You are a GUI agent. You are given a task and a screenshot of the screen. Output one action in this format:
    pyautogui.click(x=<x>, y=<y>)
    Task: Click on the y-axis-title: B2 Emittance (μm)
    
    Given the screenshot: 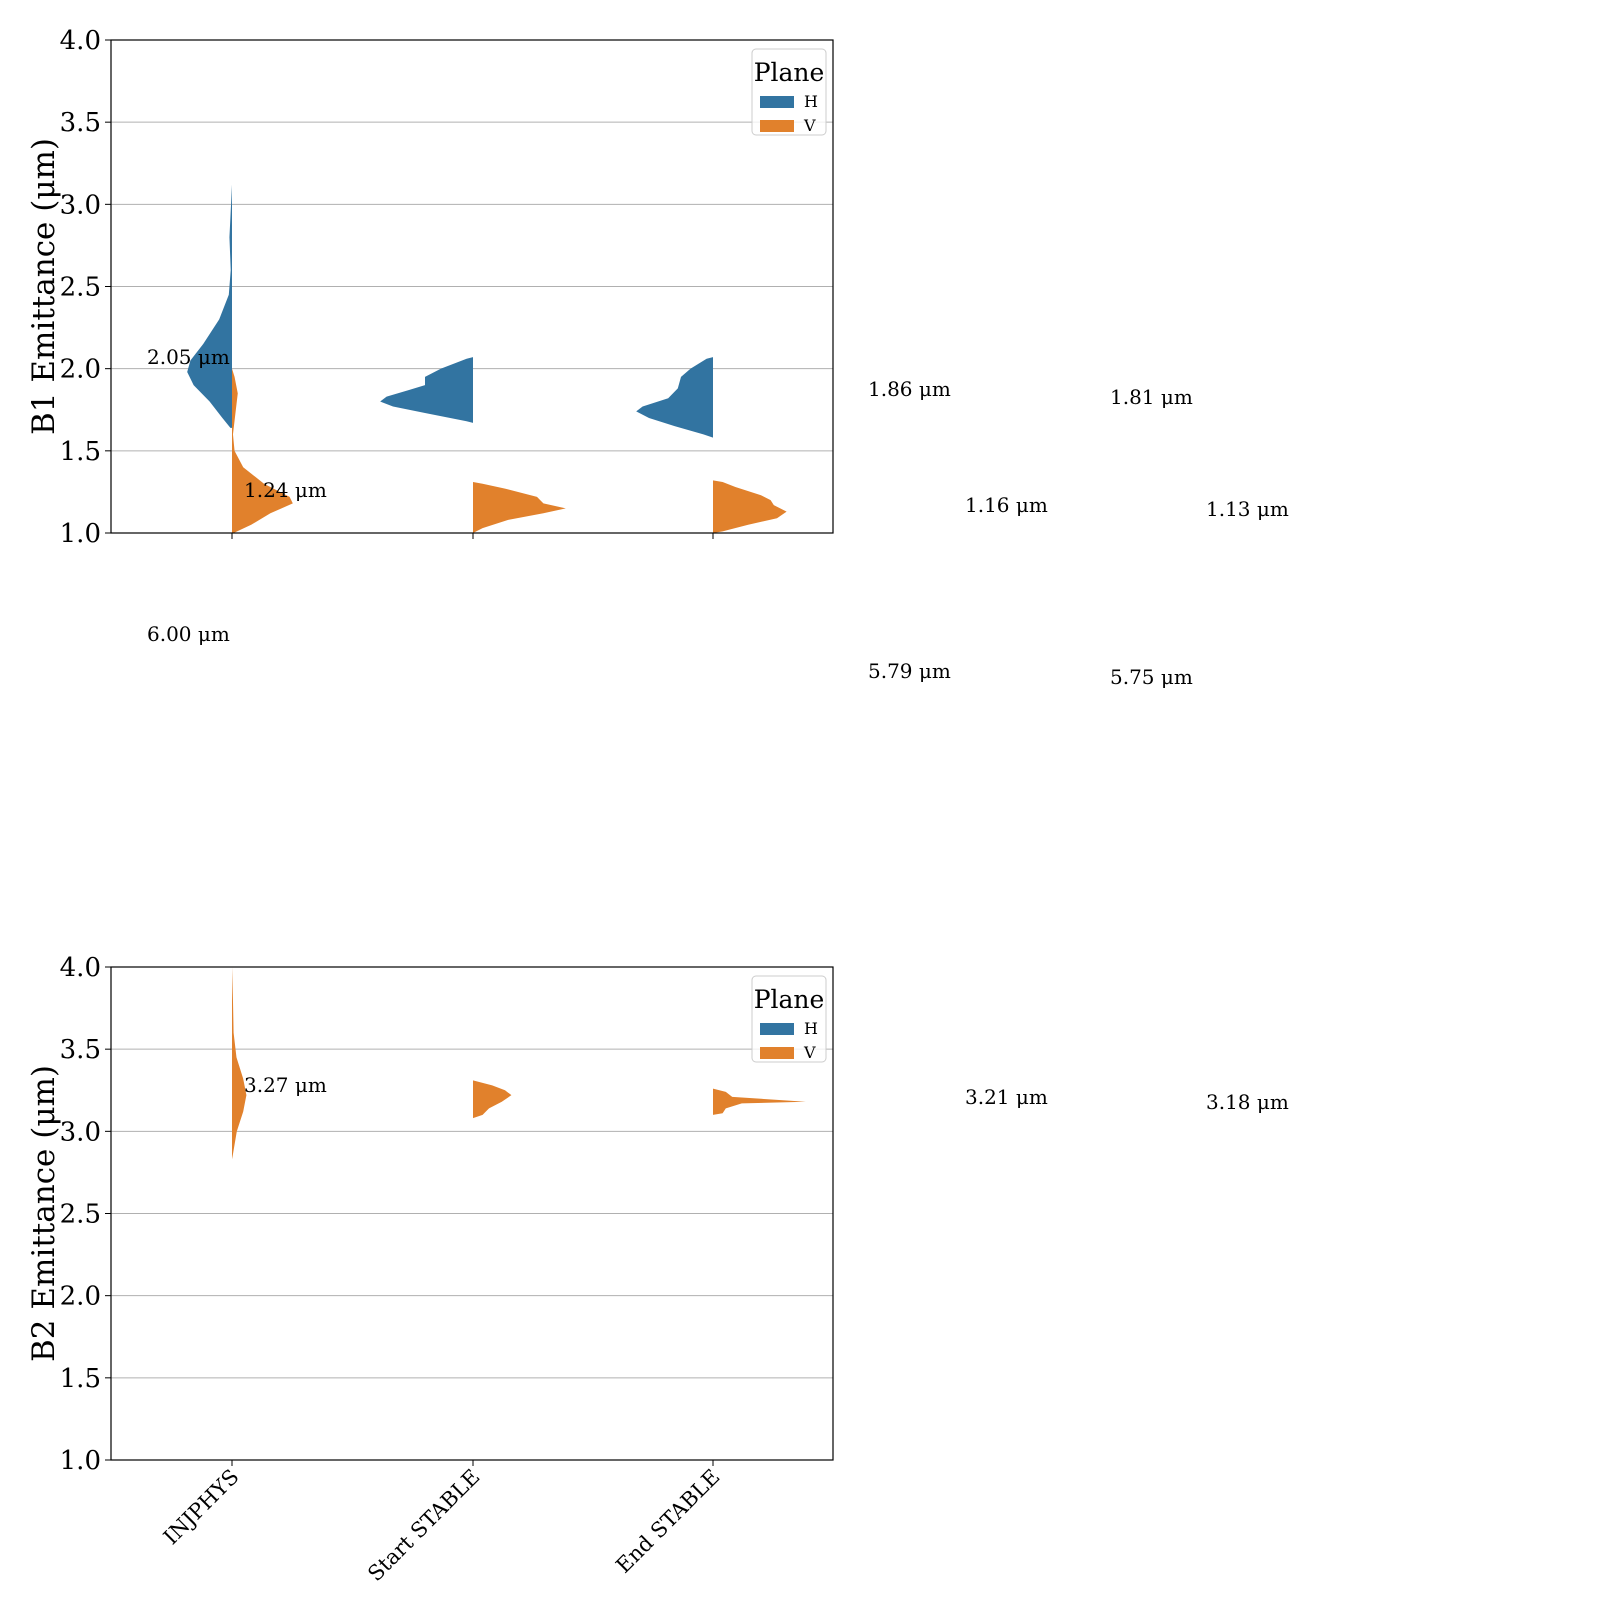 What is the action you would take?
    pyautogui.click(x=44, y=1213)
    